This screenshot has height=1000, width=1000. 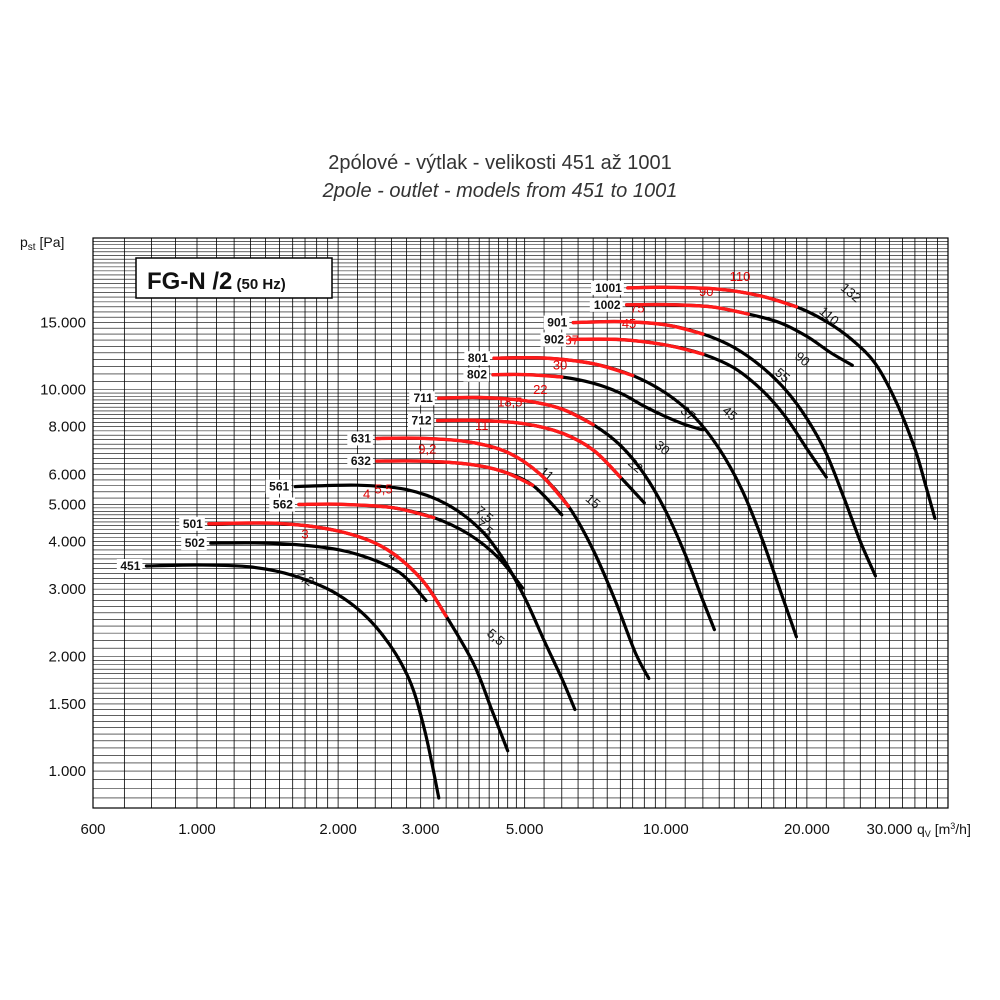 What do you see at coordinates (525, 829) in the screenshot?
I see `x-tick-label: 5.000` at bounding box center [525, 829].